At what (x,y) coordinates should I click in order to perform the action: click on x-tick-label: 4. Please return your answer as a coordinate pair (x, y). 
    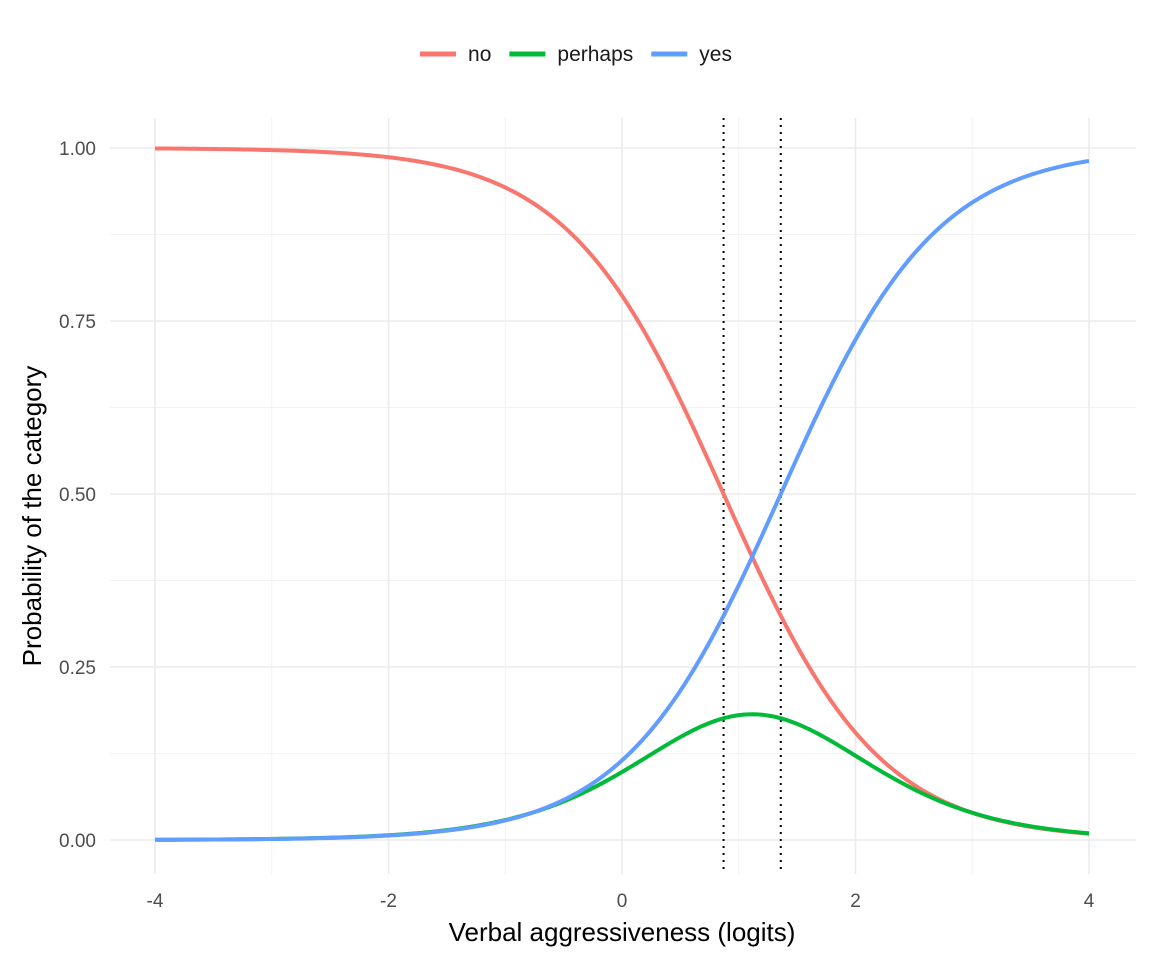
    Looking at the image, I should click on (1089, 901).